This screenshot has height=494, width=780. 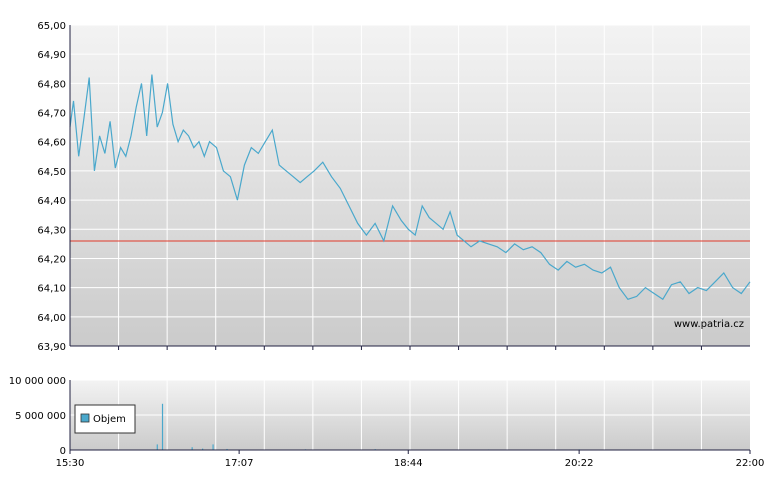 I want to click on volume-y-tick-label: 5 000 000, so click(x=40, y=416).